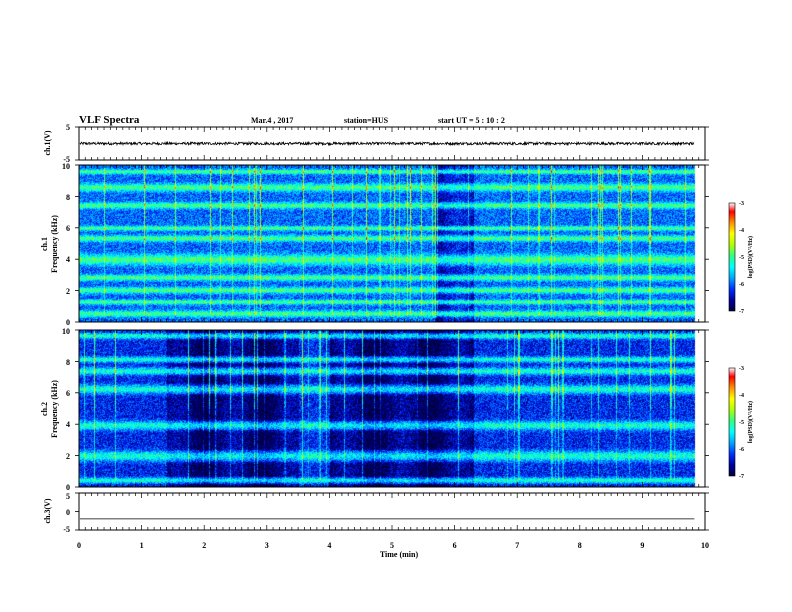 The image size is (792, 612). Describe the element at coordinates (68, 228) in the screenshot. I see `ch1-freq-tick: 6` at that location.